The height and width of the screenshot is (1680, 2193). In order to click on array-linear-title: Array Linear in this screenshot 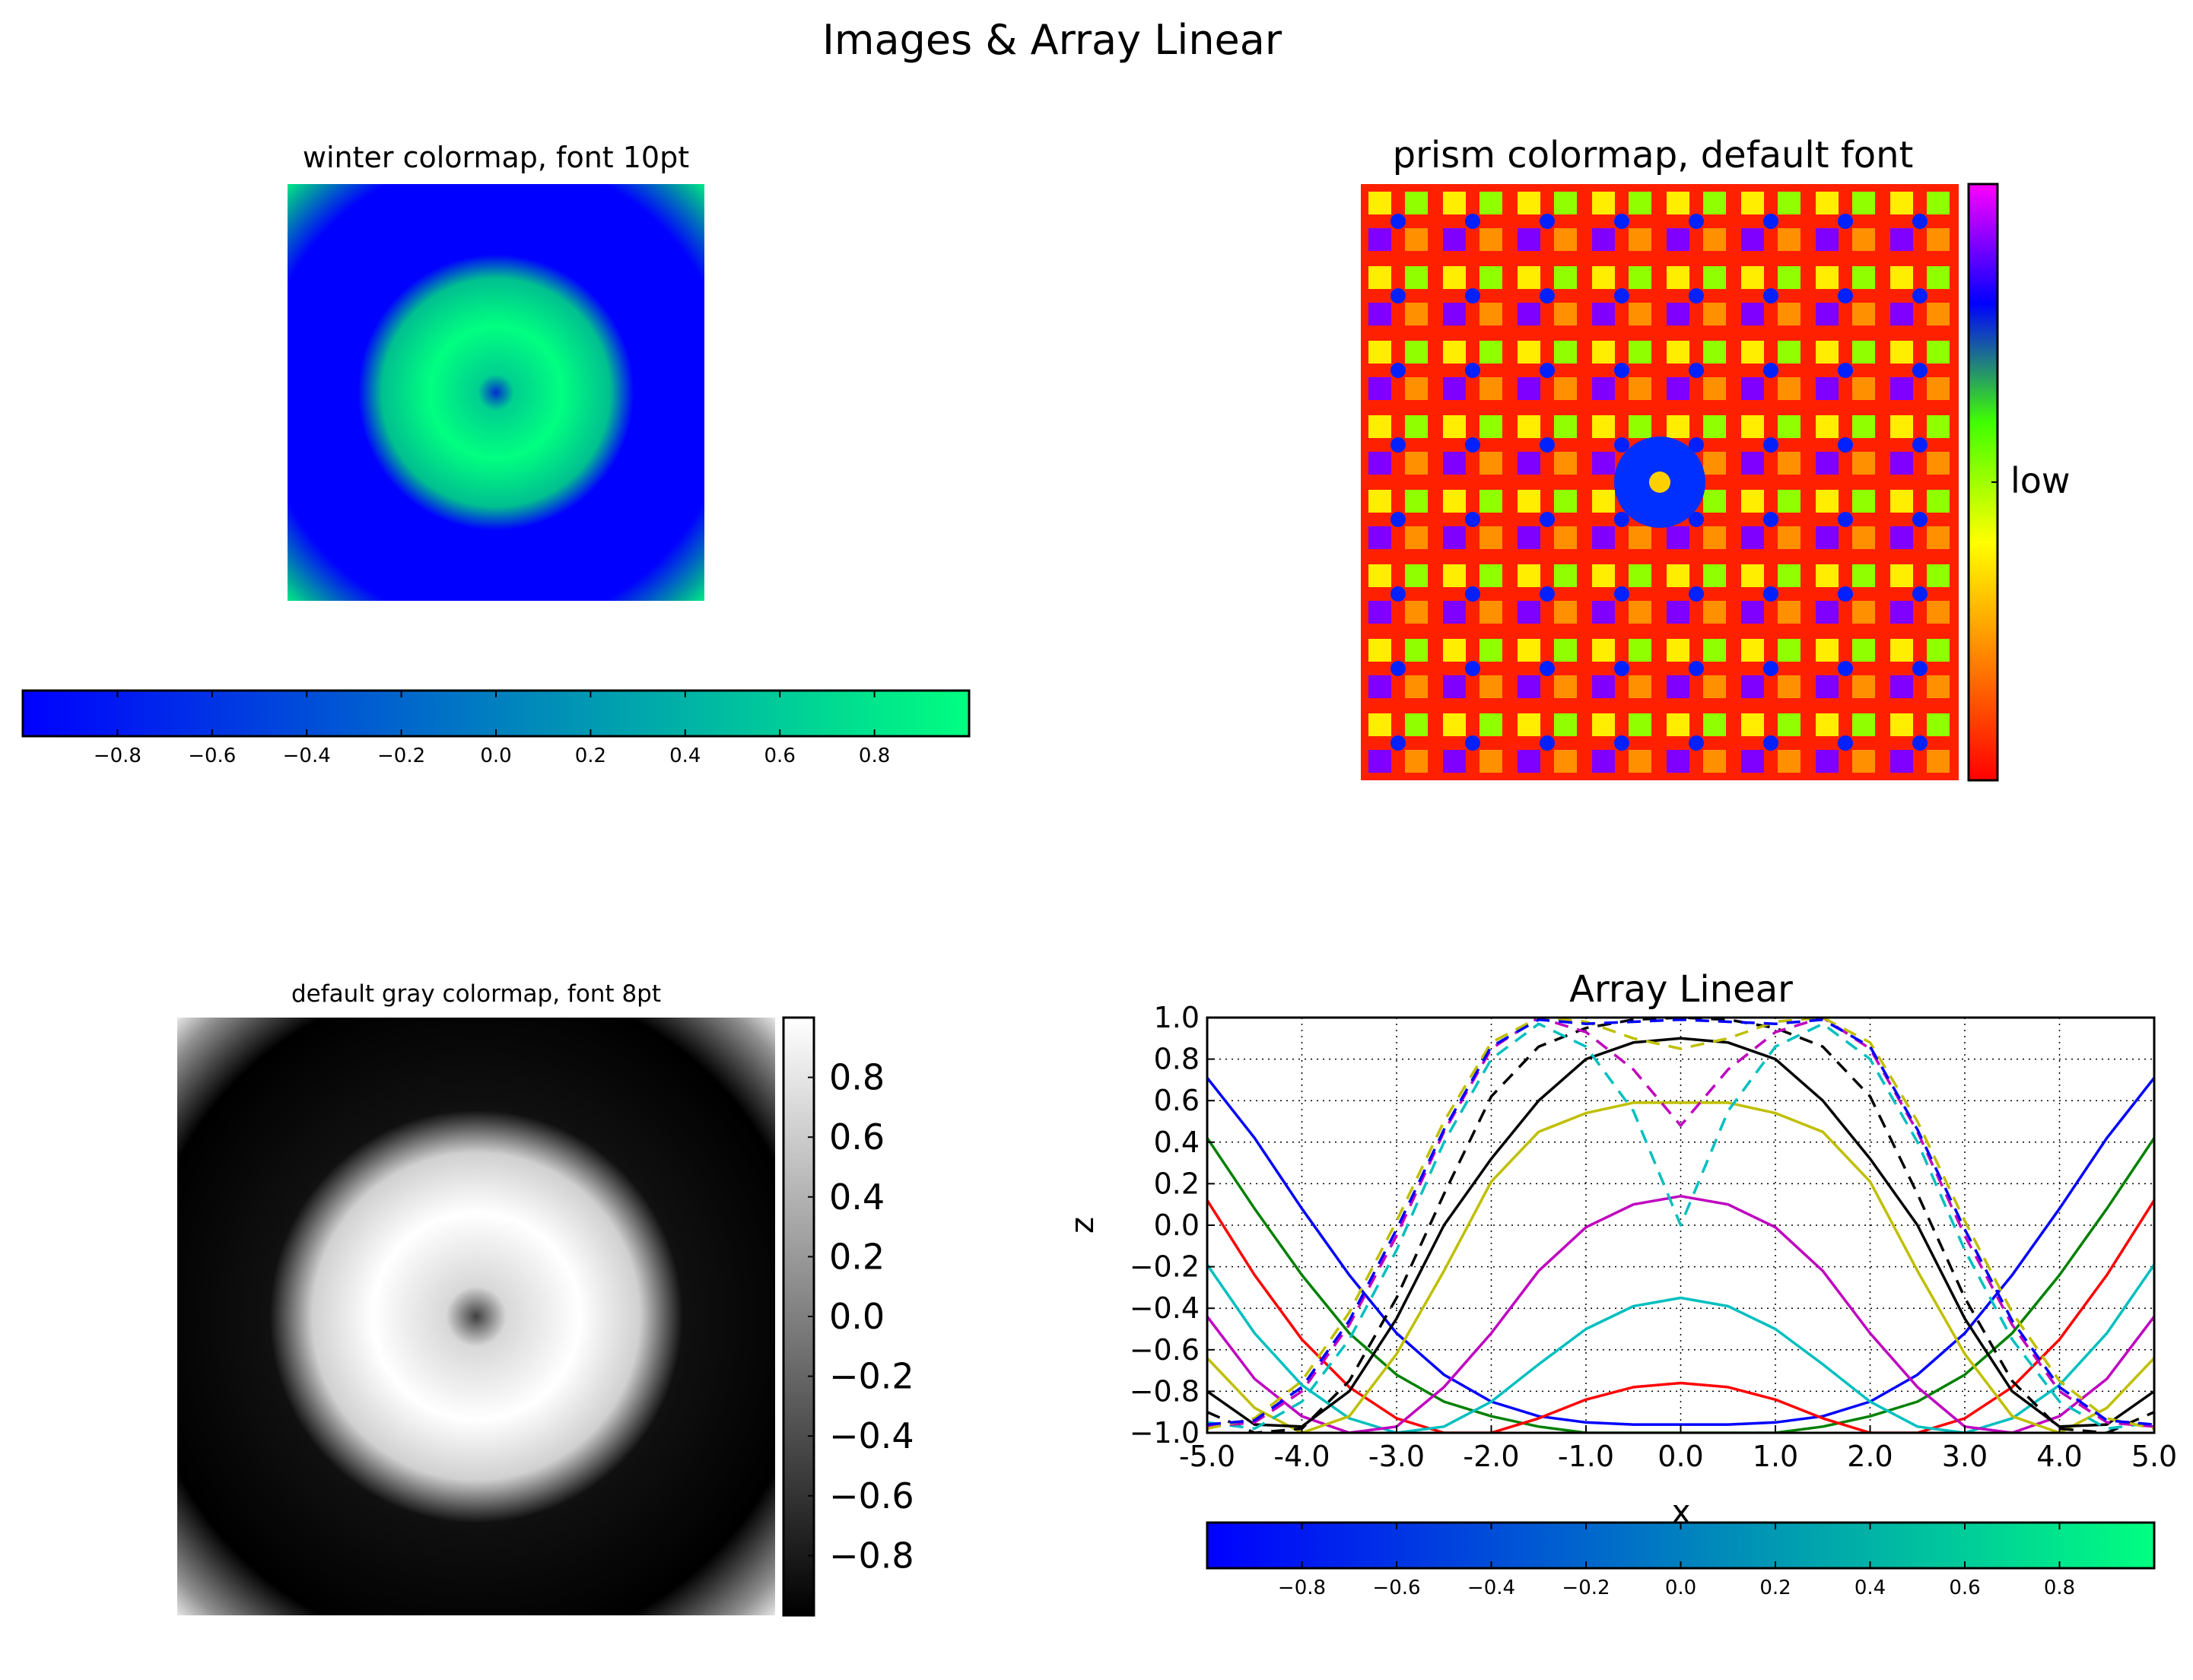, I will do `click(1681, 989)`.